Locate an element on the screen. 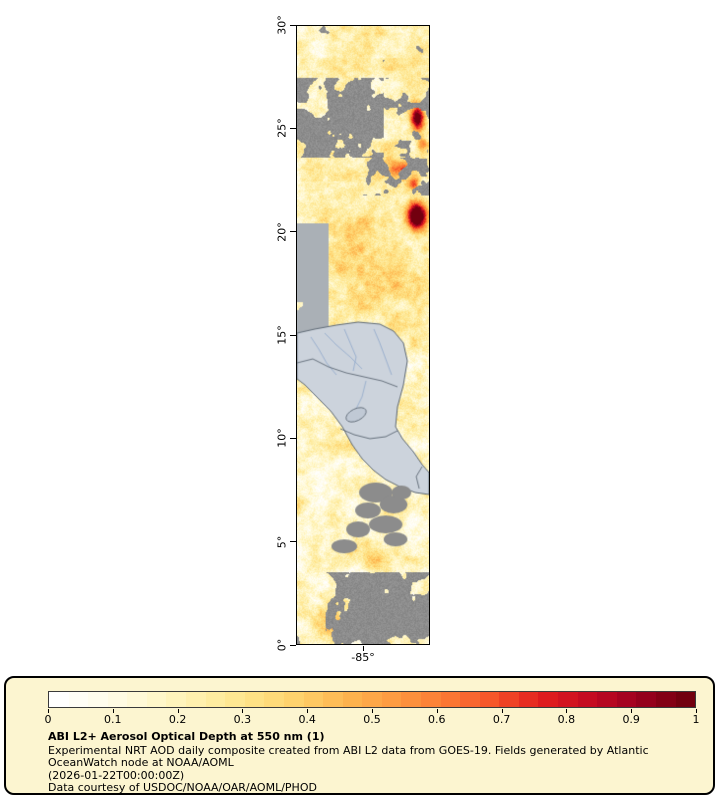 Image resolution: width=720 pixels, height=800 pixels. y-axis-tick-label: 15° is located at coordinates (282, 335).